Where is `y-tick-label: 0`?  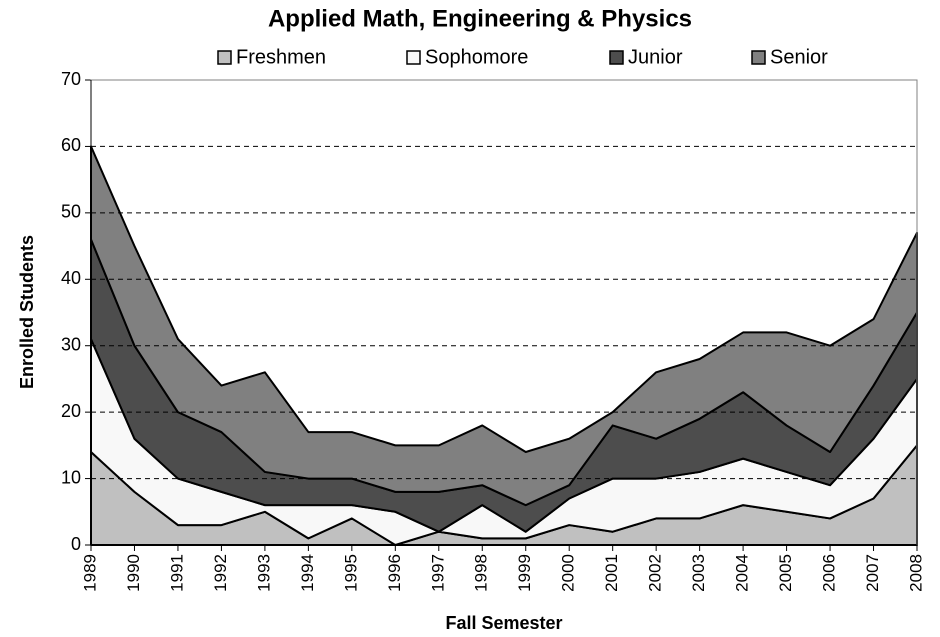 y-tick-label: 0 is located at coordinates (76, 544).